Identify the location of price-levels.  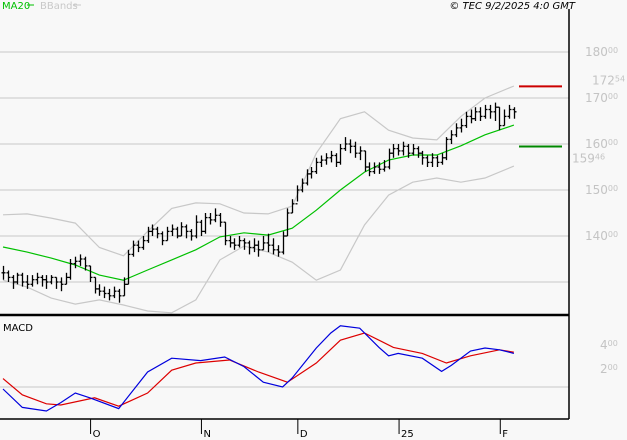
(540, 116).